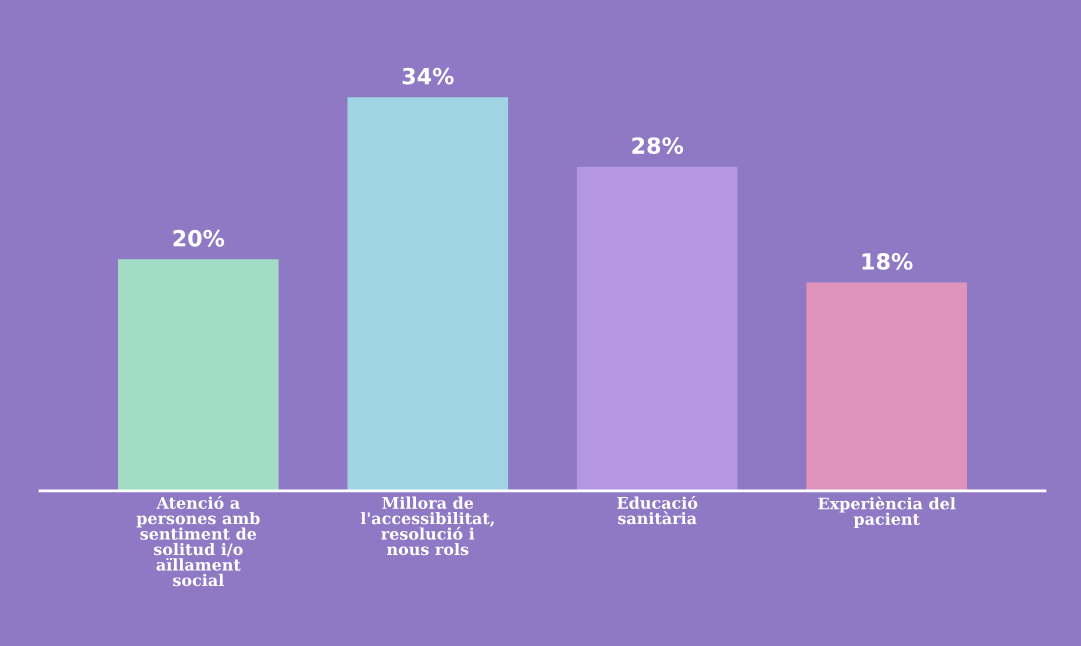 The height and width of the screenshot is (646, 1081). What do you see at coordinates (198, 541) in the screenshot?
I see `x-tick-label: Atenció a persones amb sentiment de solitud i/o aïllament social` at bounding box center [198, 541].